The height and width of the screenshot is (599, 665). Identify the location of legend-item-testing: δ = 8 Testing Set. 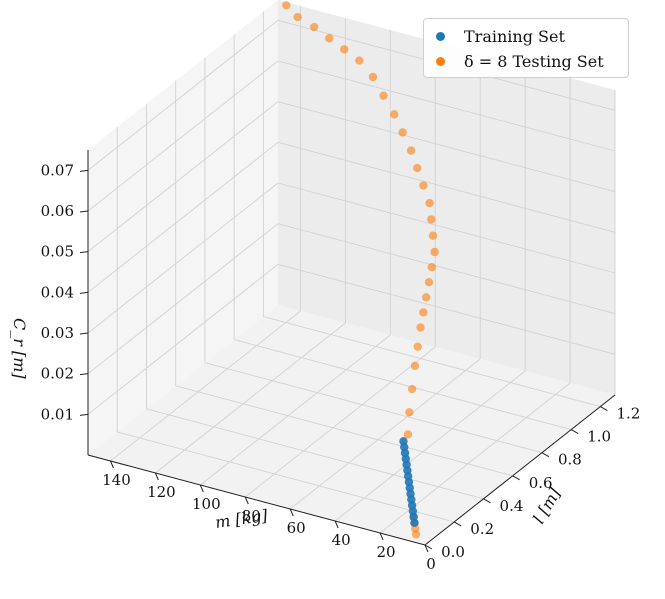
(520, 61).